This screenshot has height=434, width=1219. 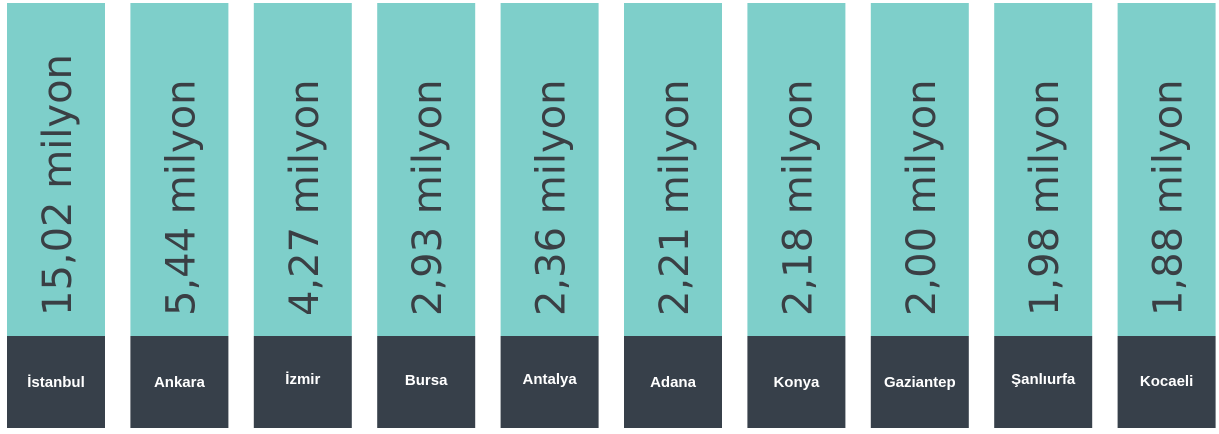 What do you see at coordinates (58, 185) in the screenshot?
I see `population-label: 15,02 milyon` at bounding box center [58, 185].